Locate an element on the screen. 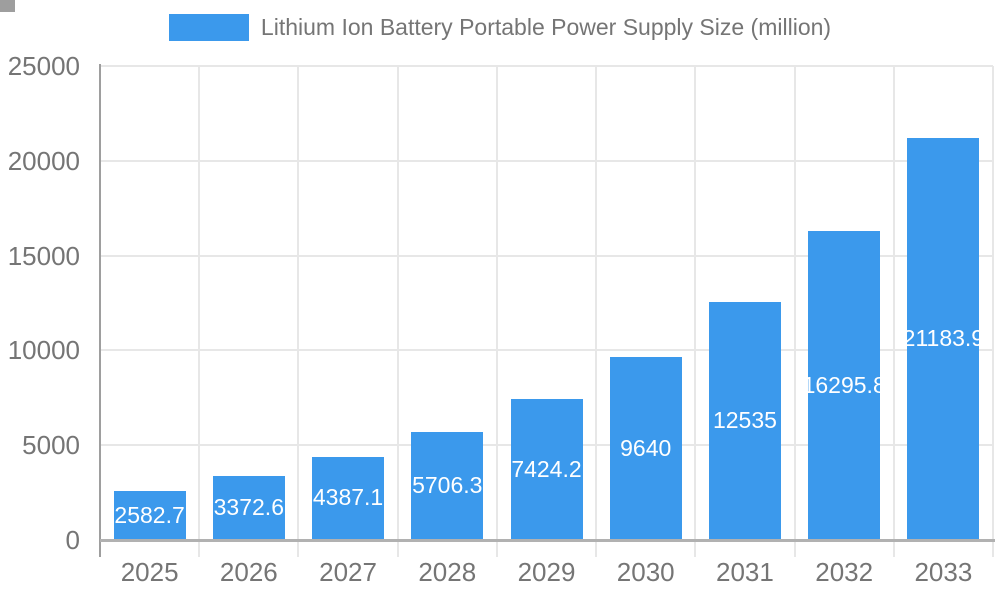 The image size is (1000, 600). bar: 21183.9 is located at coordinates (943, 338).